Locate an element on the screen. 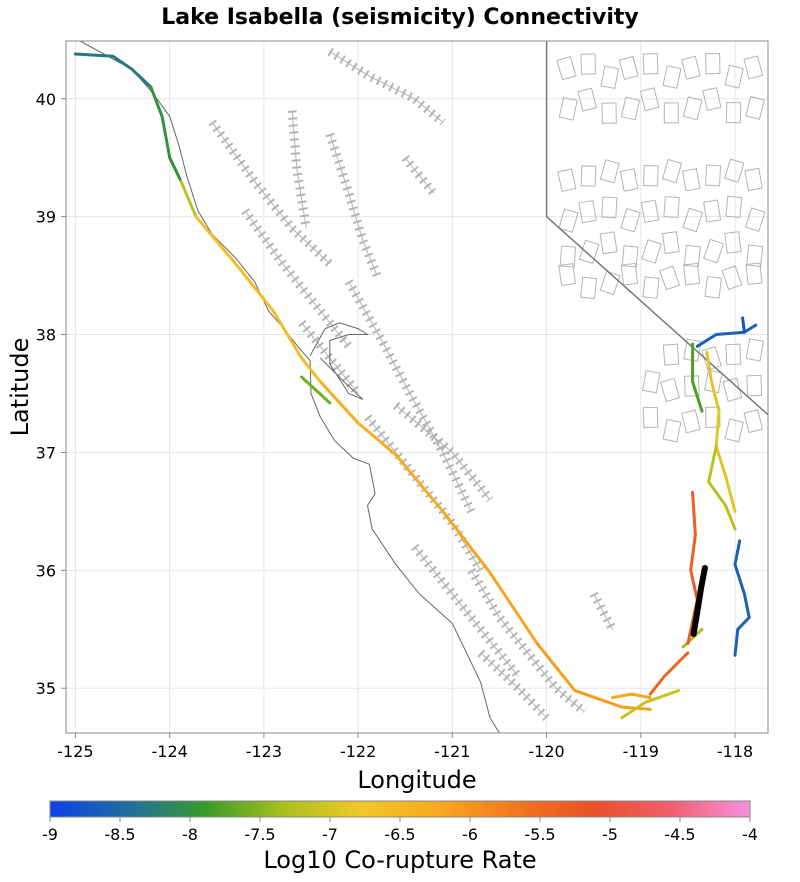 The width and height of the screenshot is (800, 882). colorbar-tick-label: -6 is located at coordinates (470, 834).